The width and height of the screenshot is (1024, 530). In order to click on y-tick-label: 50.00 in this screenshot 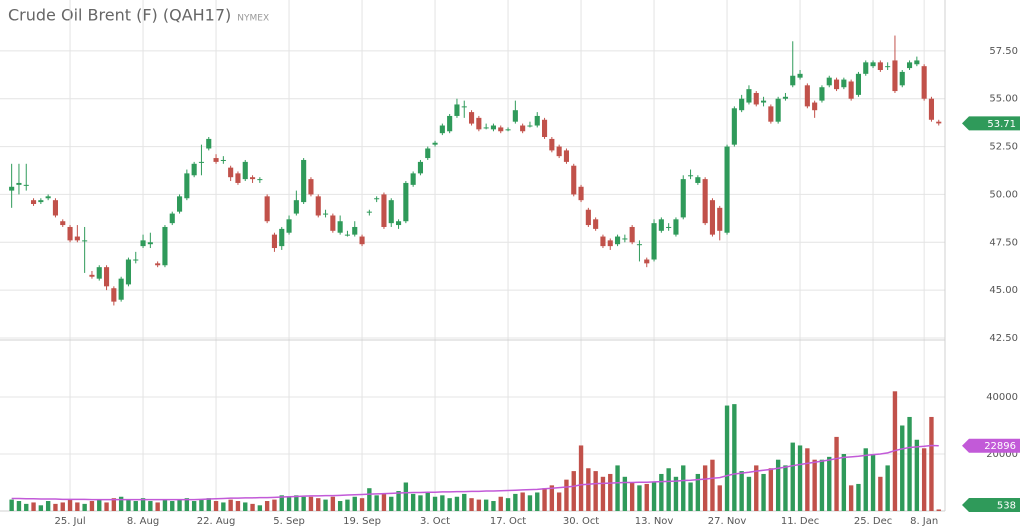, I will do `click(1003, 194)`.